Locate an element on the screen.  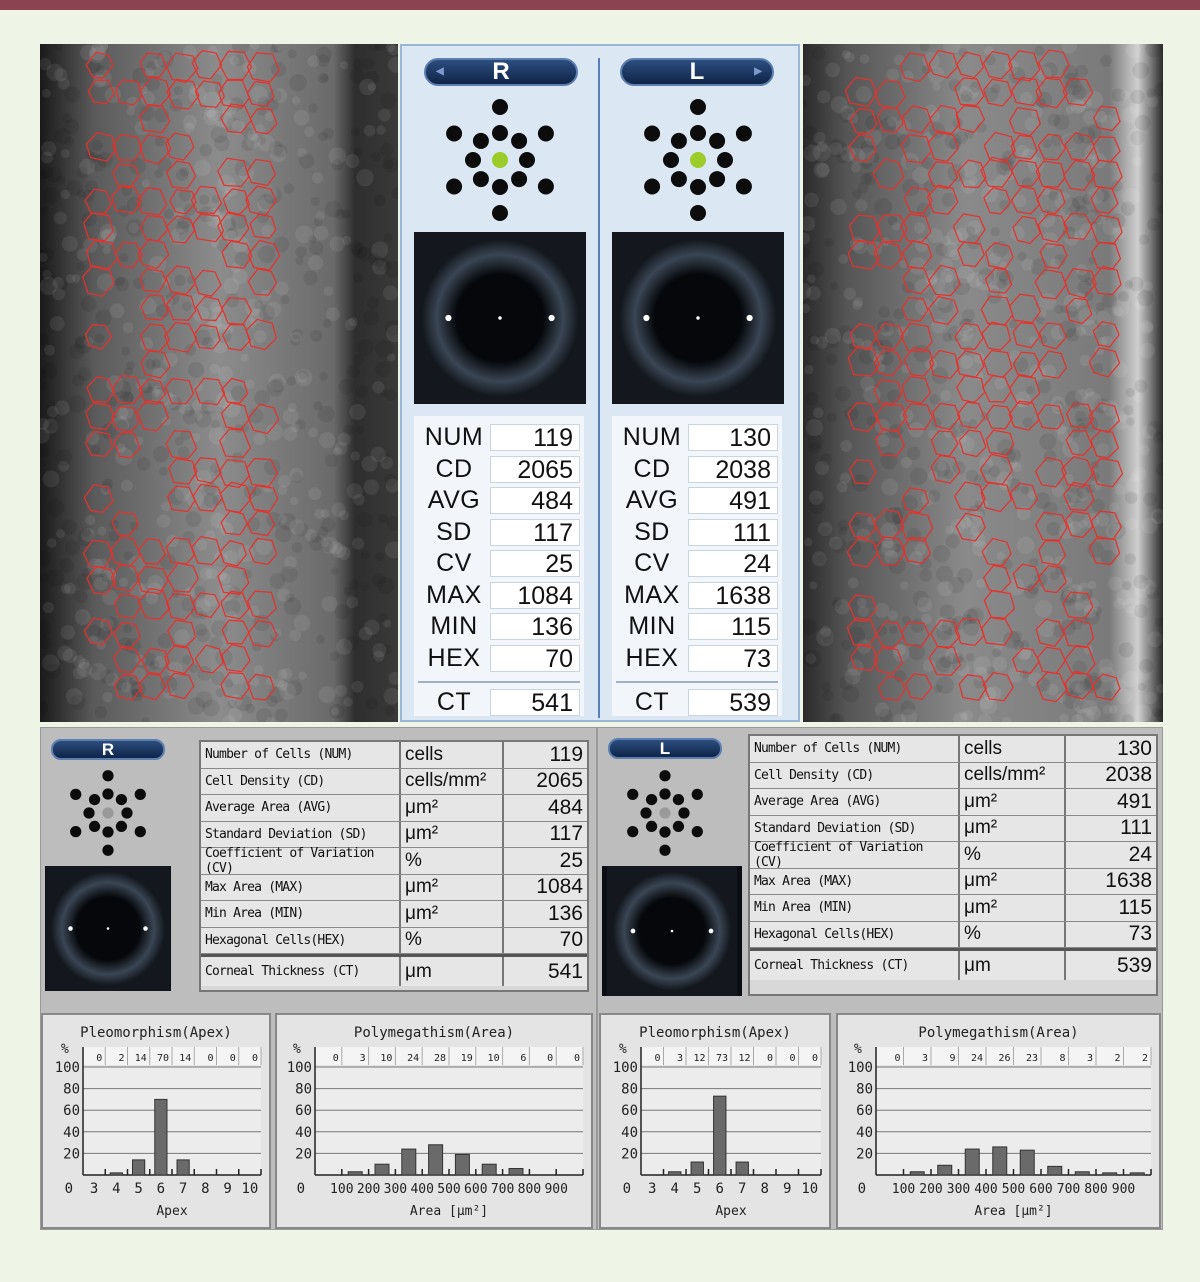
result-row-ct: CT 541 is located at coordinates (499, 699).